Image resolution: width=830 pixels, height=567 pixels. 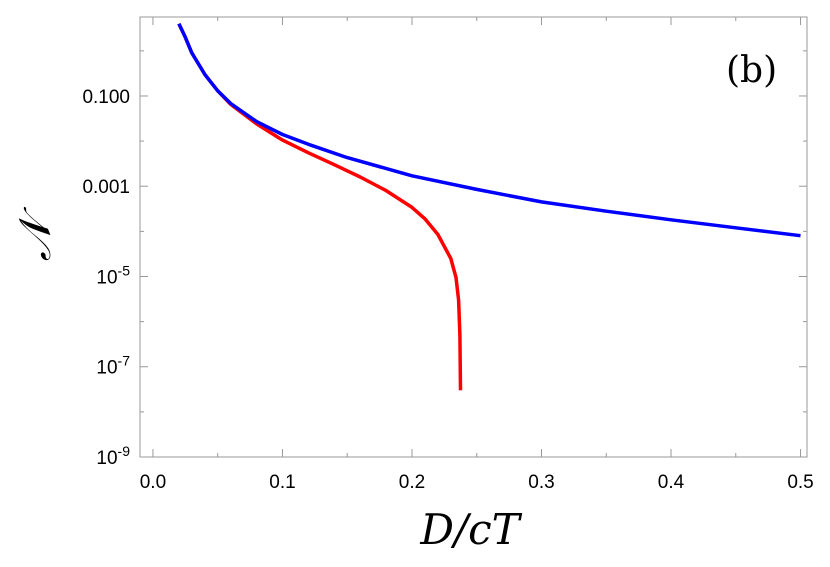 I want to click on y-tick-exponent: -9, so click(x=124, y=451).